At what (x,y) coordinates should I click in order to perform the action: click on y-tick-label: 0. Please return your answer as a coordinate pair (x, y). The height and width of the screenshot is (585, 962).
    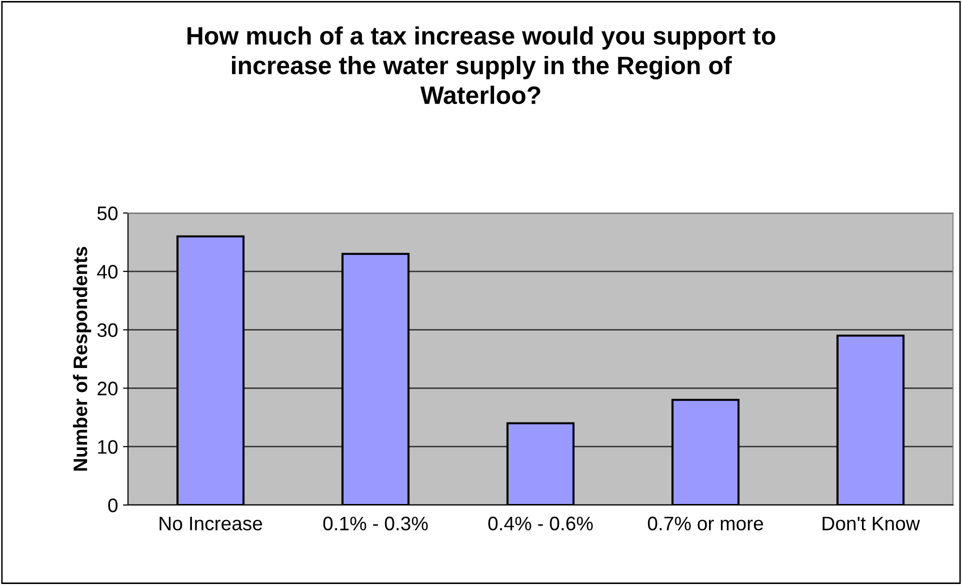
    Looking at the image, I should click on (113, 505).